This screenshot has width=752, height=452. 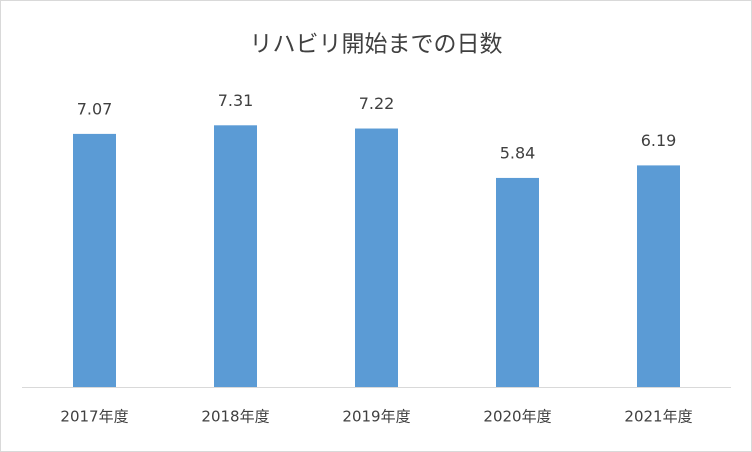 I want to click on chart-title: リハビリ開始までの日数, so click(x=376, y=45).